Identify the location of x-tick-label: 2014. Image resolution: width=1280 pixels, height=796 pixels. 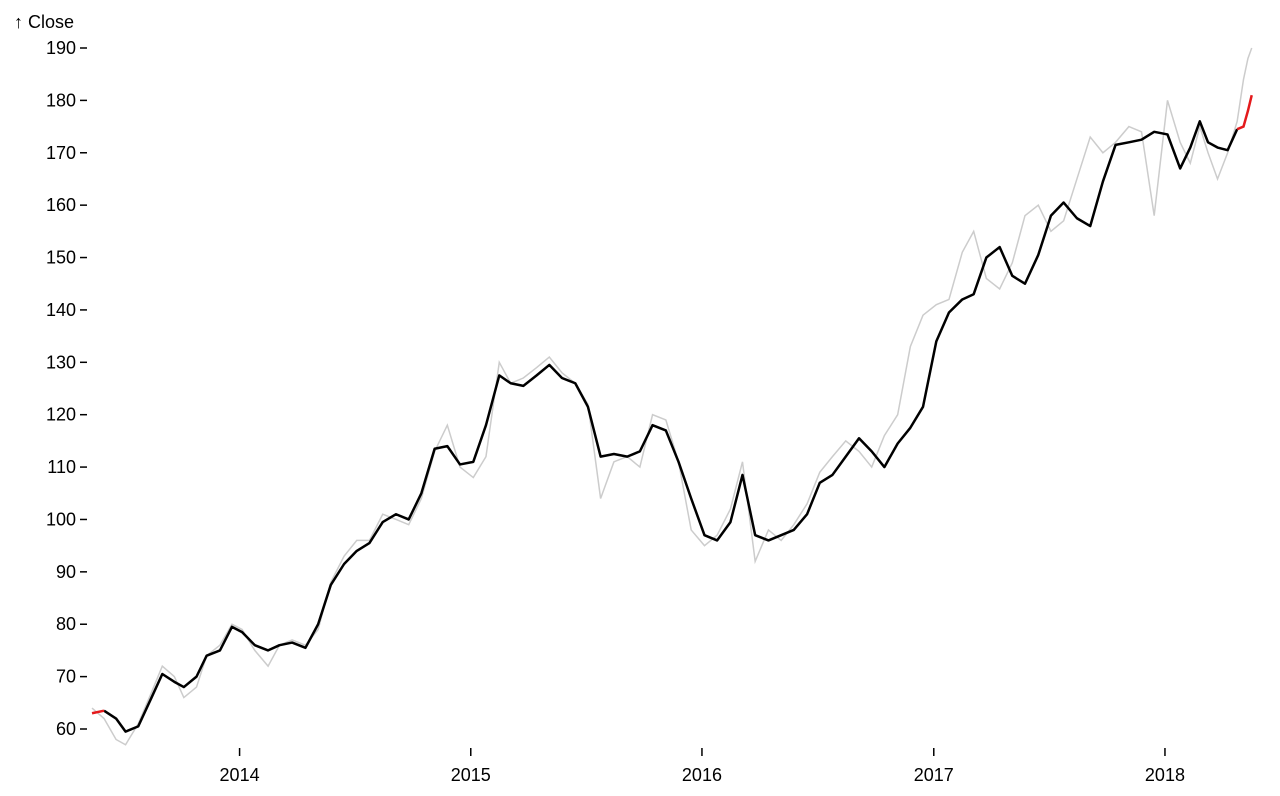
(240, 775).